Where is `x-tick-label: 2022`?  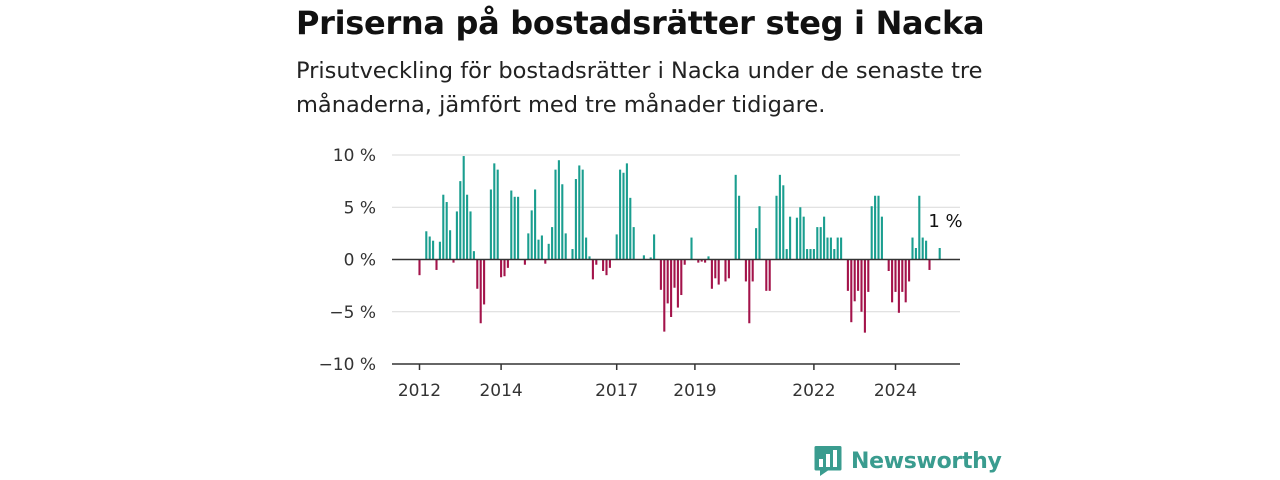
x-tick-label: 2022 is located at coordinates (813, 391).